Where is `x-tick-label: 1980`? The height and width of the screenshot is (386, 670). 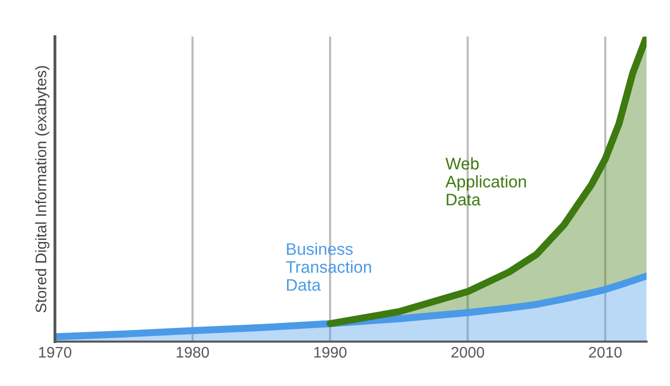
x-tick-label: 1980 is located at coordinates (192, 352).